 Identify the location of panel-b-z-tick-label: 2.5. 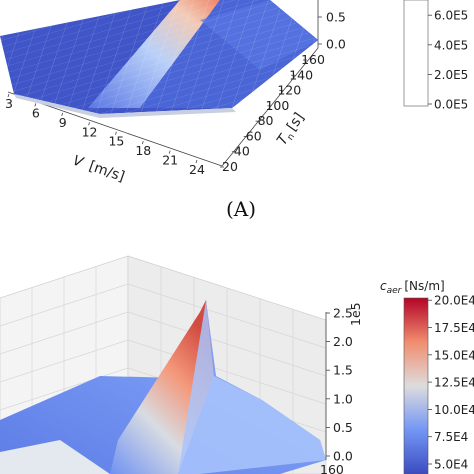
(343, 313).